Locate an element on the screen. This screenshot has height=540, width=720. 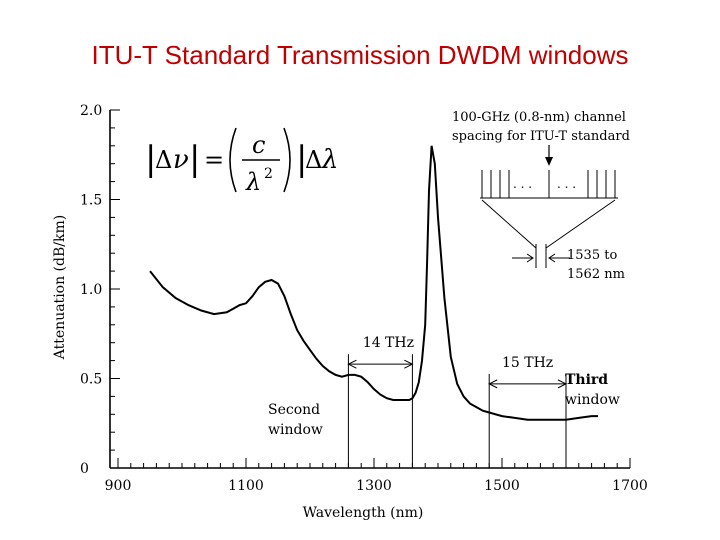
x-tick-label: 1500 is located at coordinates (502, 486).